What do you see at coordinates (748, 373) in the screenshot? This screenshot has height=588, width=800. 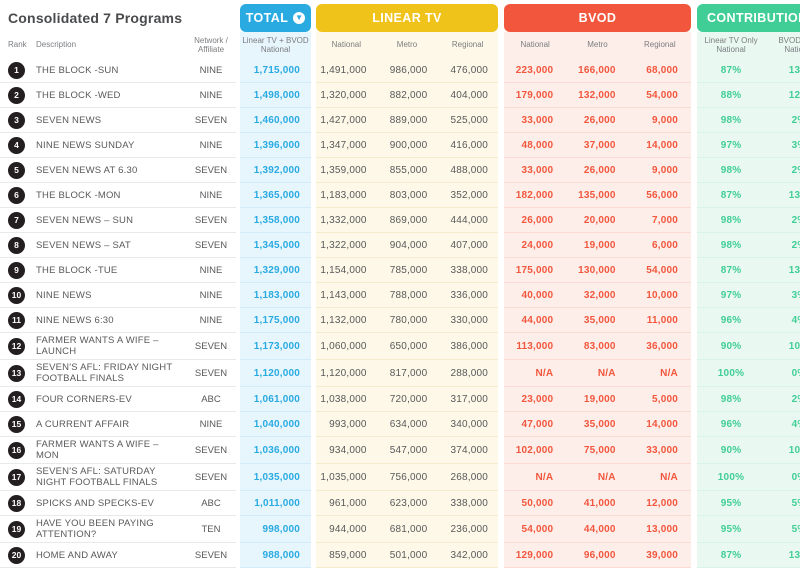 I see `contribution-values: 100% 0%` at bounding box center [748, 373].